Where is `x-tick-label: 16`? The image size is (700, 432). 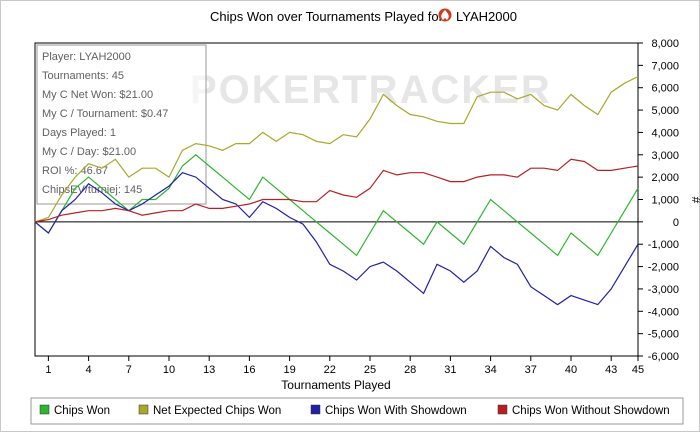 x-tick-label: 16 is located at coordinates (249, 370).